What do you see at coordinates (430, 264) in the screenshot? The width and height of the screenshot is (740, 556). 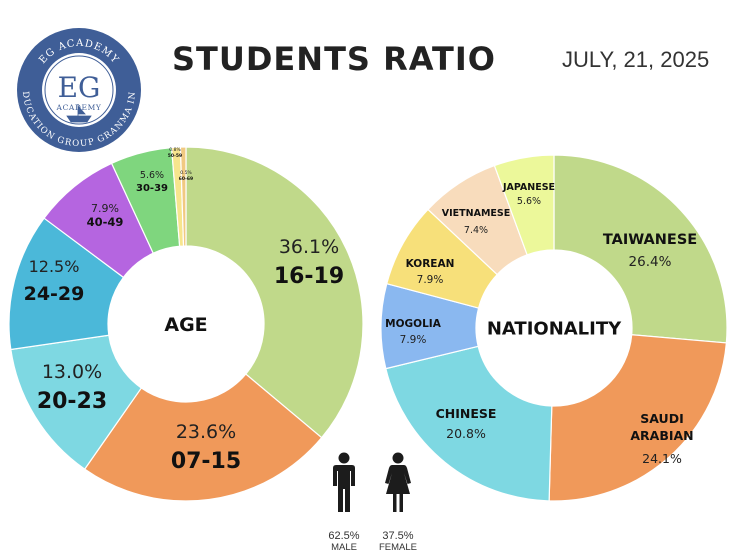 I see `nationality-category-korean: KOREAN` at bounding box center [430, 264].